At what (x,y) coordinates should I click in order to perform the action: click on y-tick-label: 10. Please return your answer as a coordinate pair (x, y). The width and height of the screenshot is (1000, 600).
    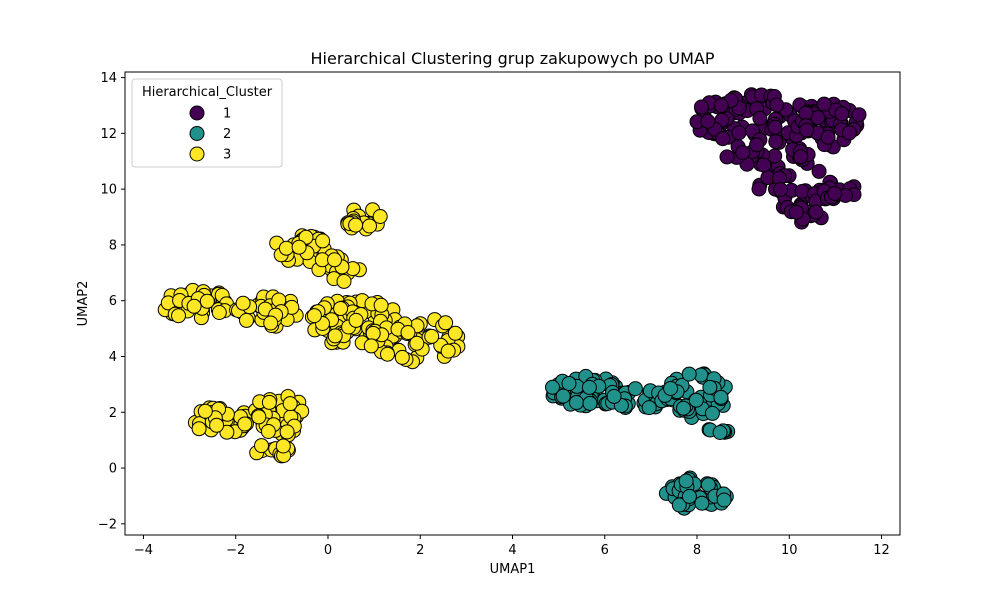
    Looking at the image, I should click on (108, 190).